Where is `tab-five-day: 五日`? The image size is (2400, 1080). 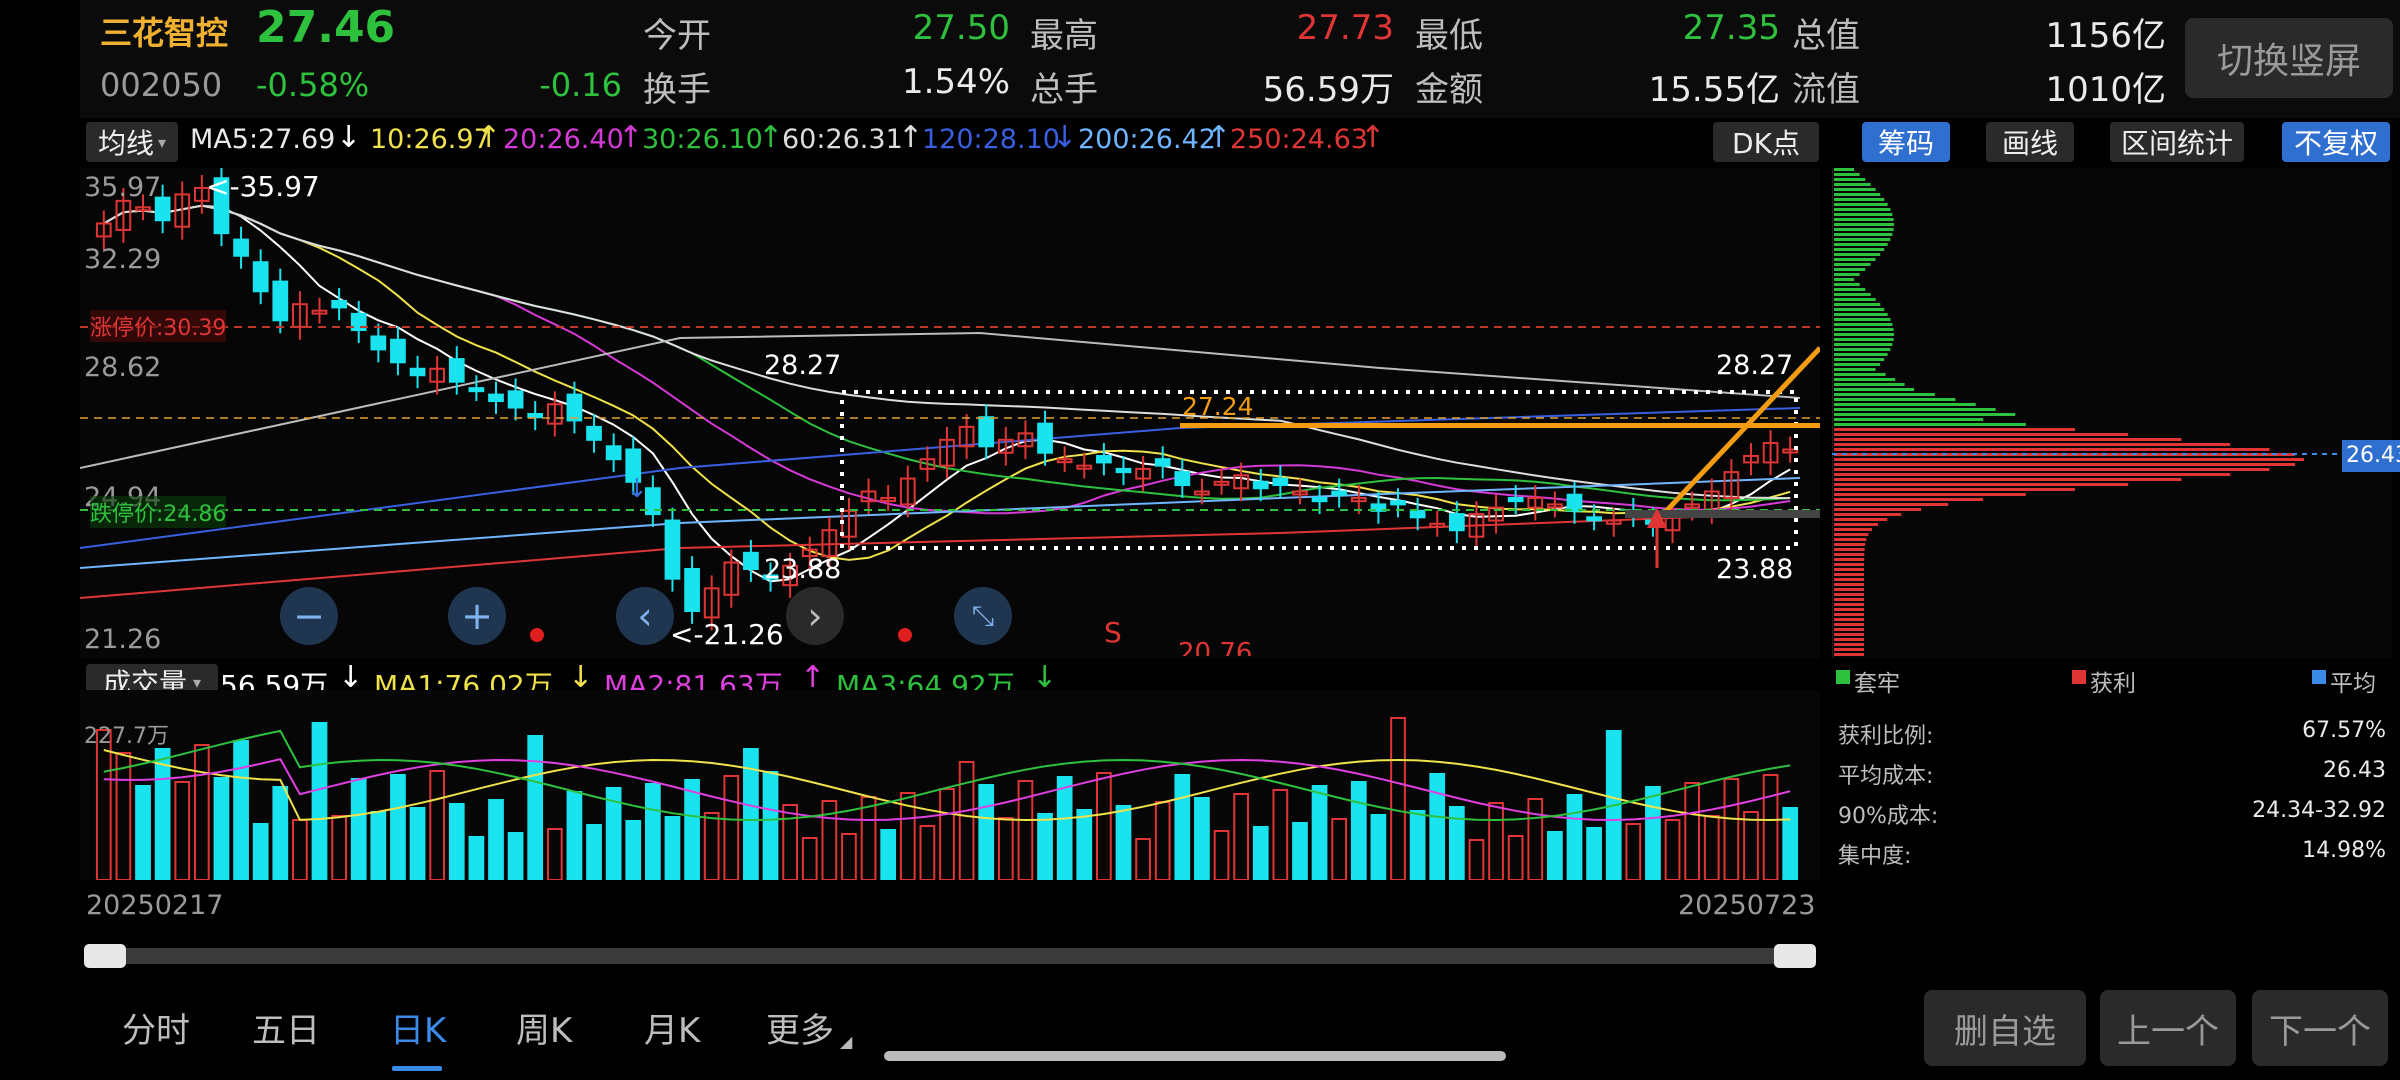
tab-five-day: 五日 is located at coordinates (286, 1031).